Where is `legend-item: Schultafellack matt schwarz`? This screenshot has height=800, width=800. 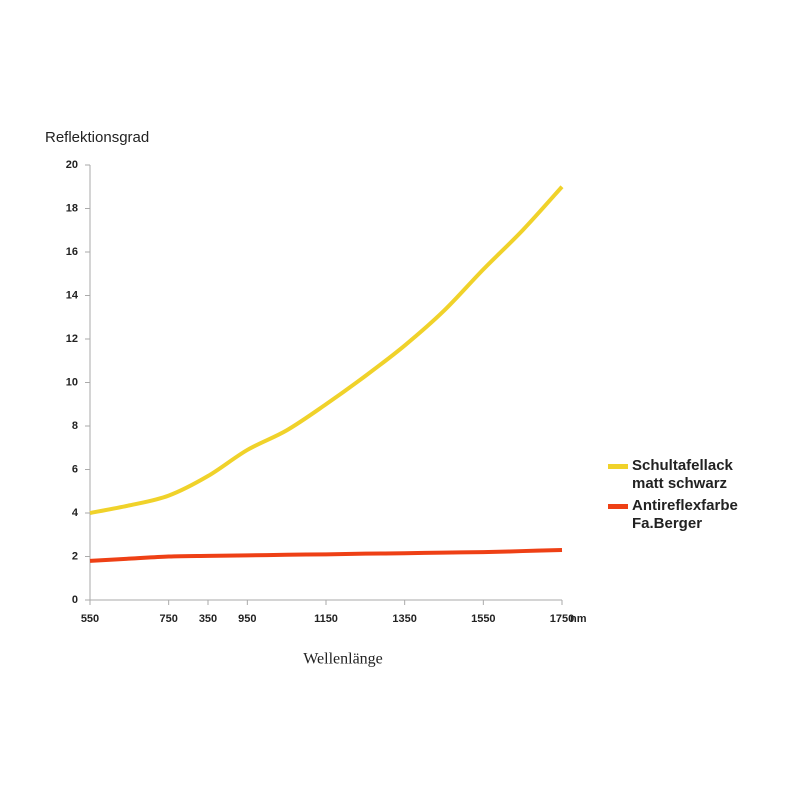 legend-item: Schultafellack matt schwarz is located at coordinates (683, 475).